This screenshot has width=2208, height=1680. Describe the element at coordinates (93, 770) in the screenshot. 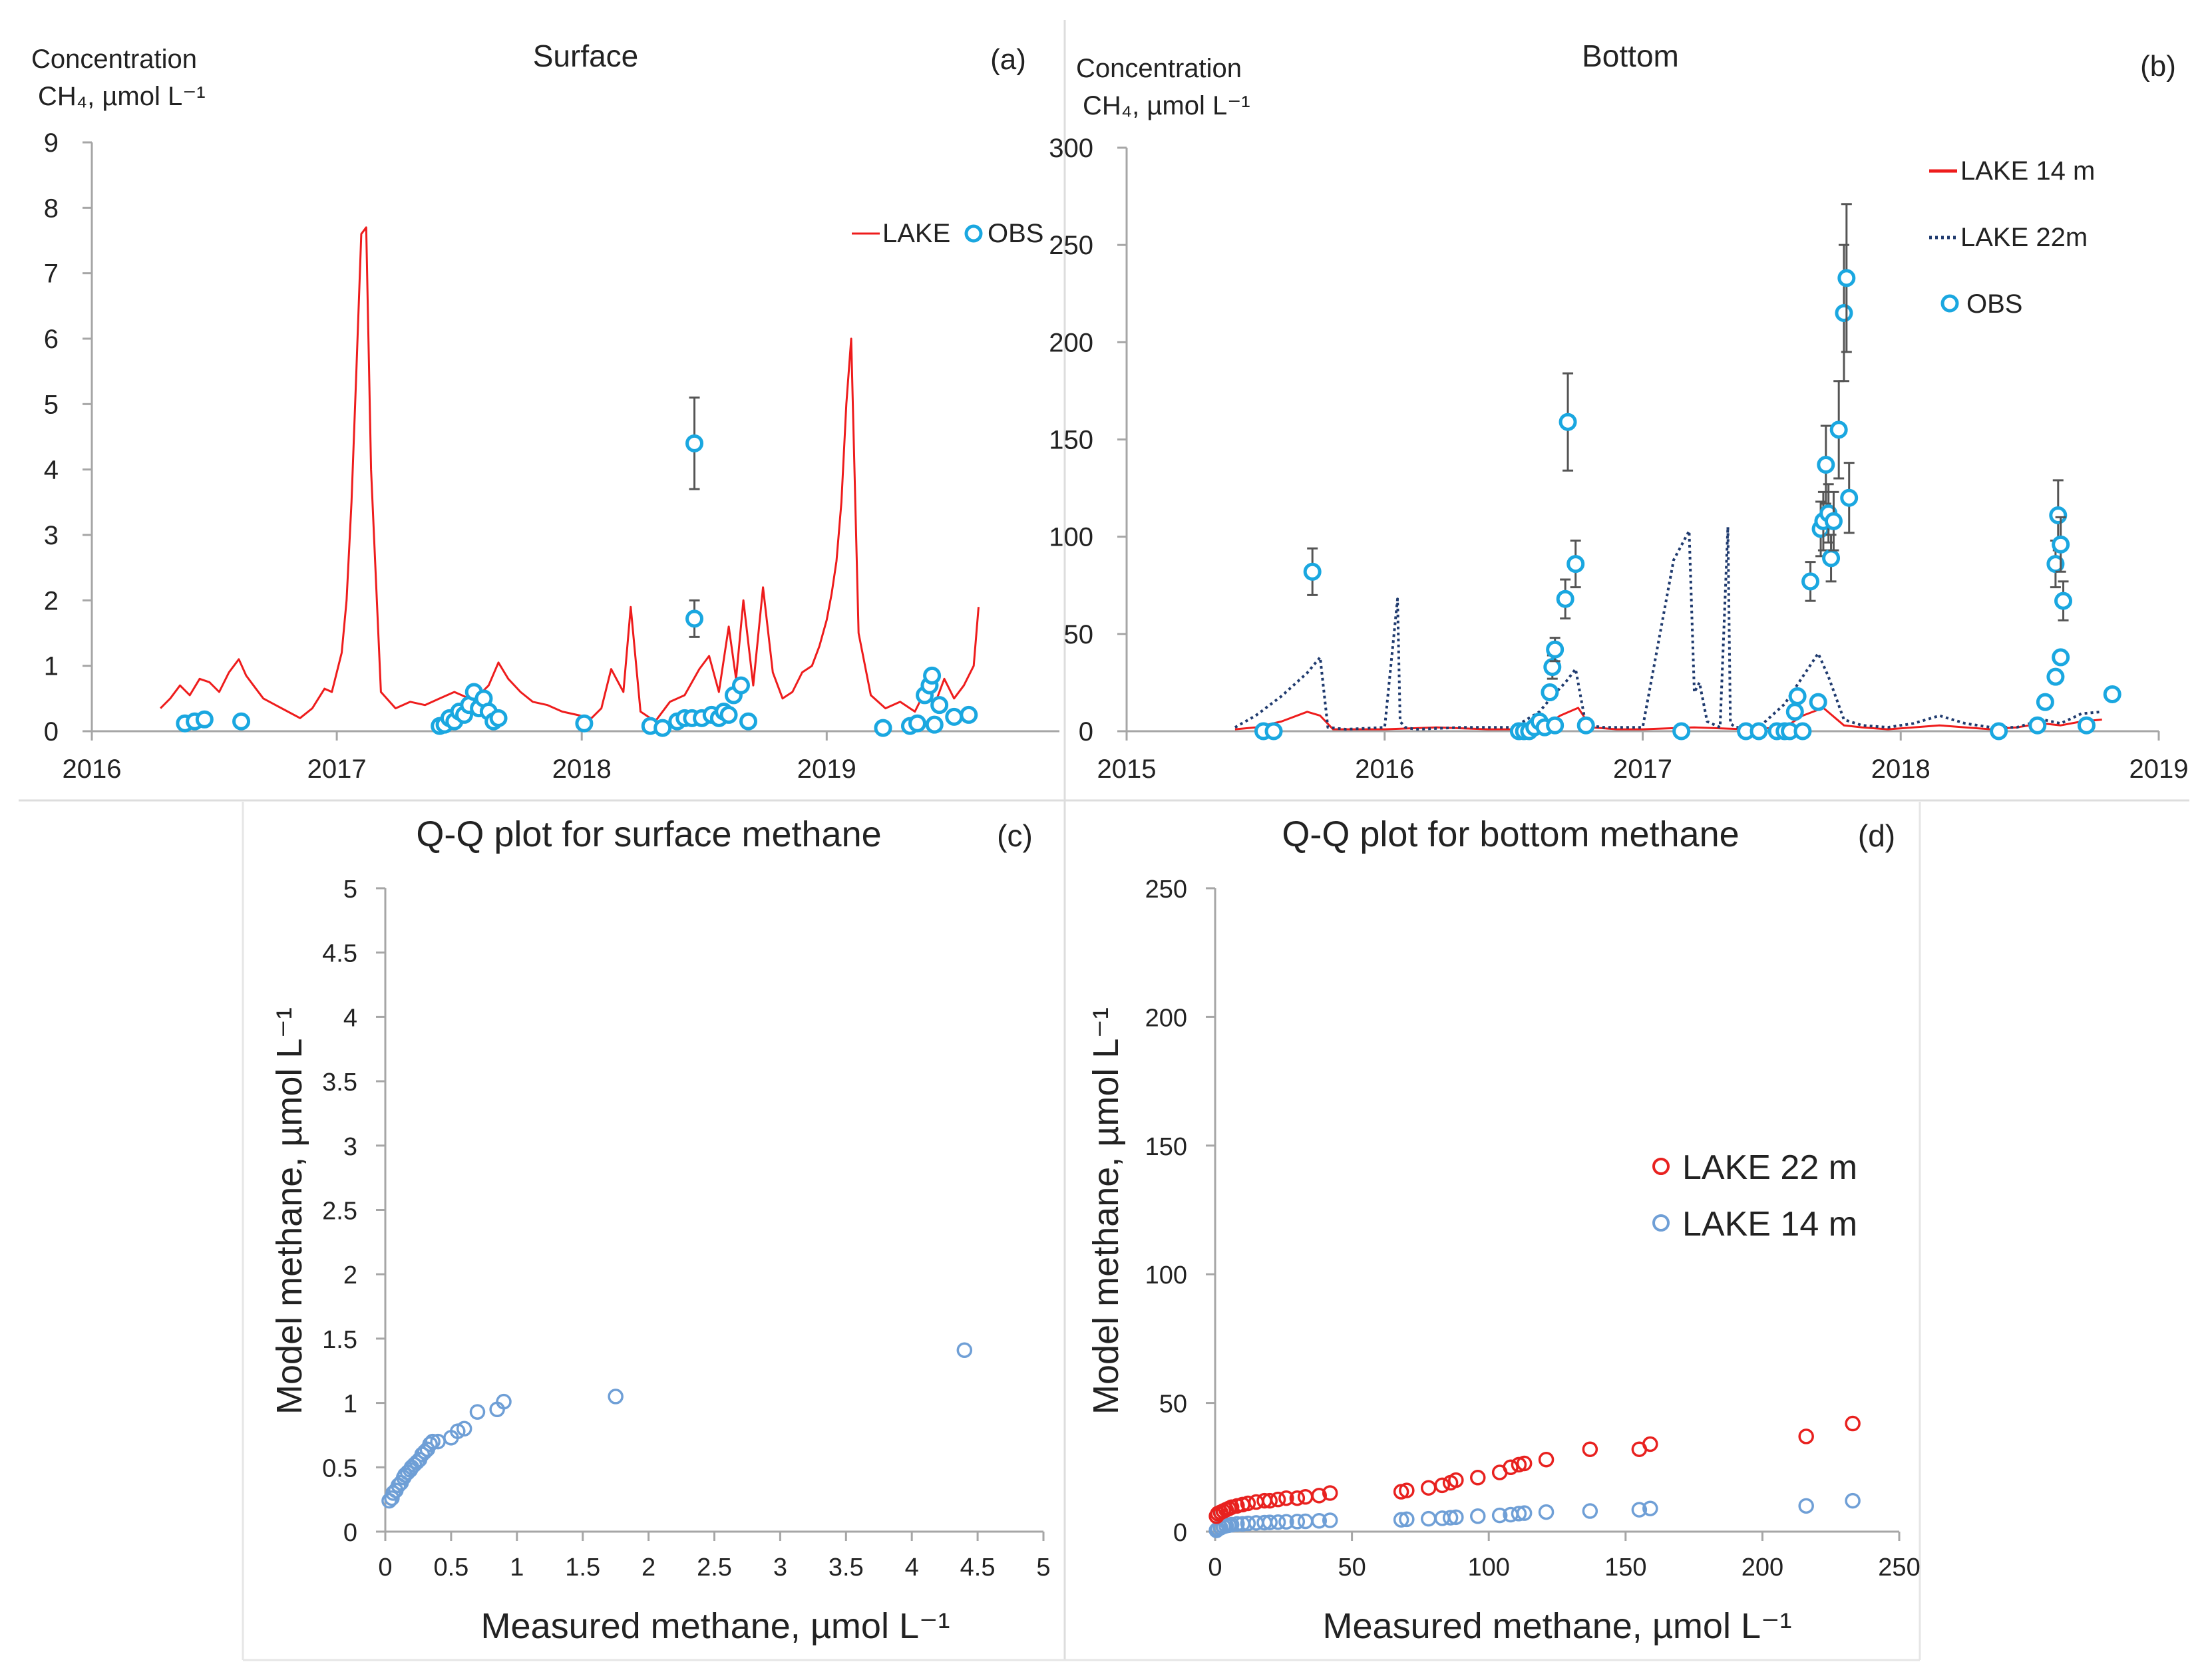

I see `x-tick-label: 2016` at that location.